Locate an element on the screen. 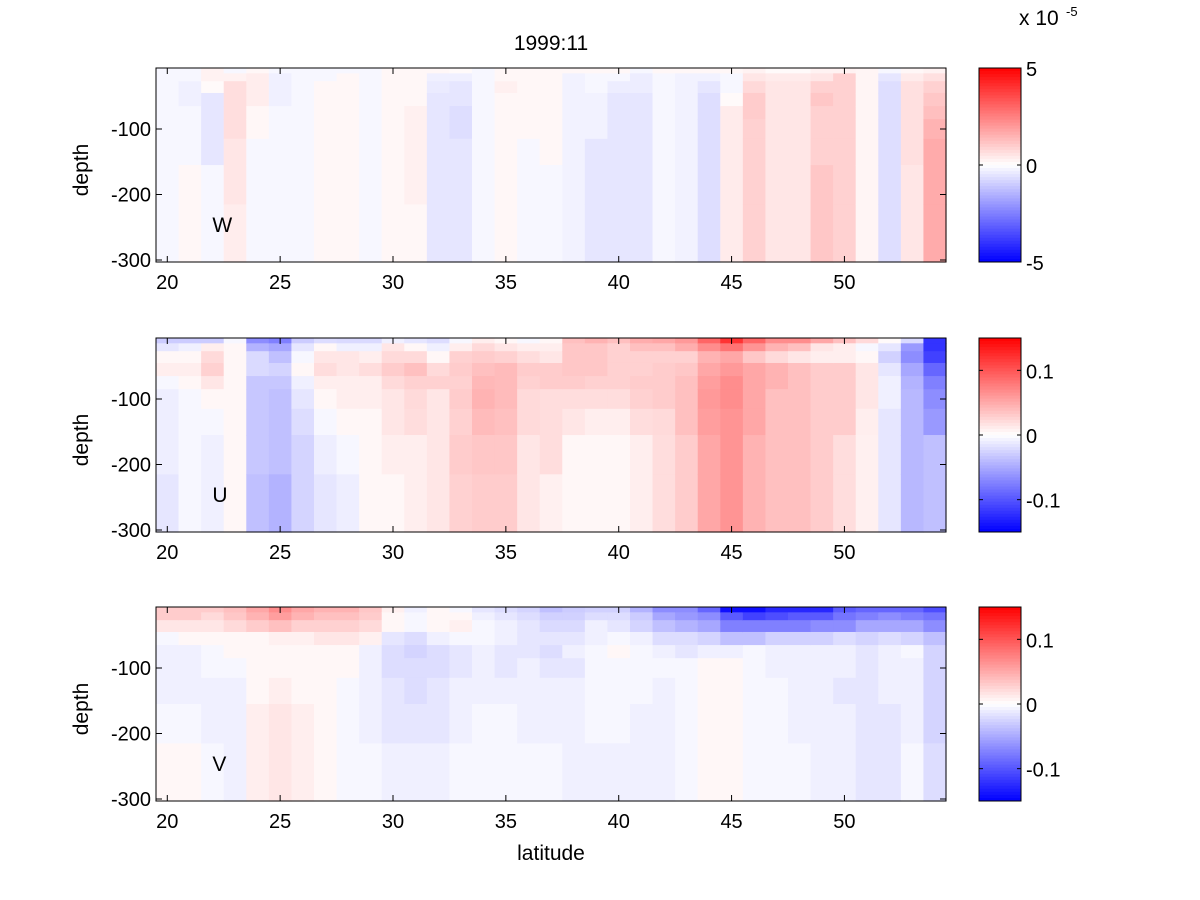  colorbar-tick-label: 0 is located at coordinates (1031, 437).